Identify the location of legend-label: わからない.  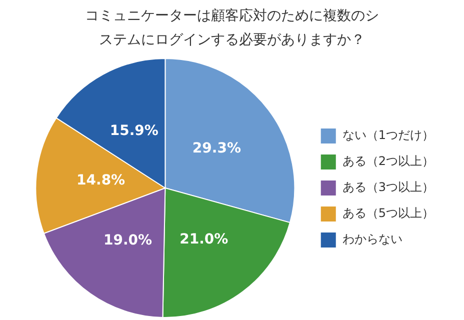
(372, 239).